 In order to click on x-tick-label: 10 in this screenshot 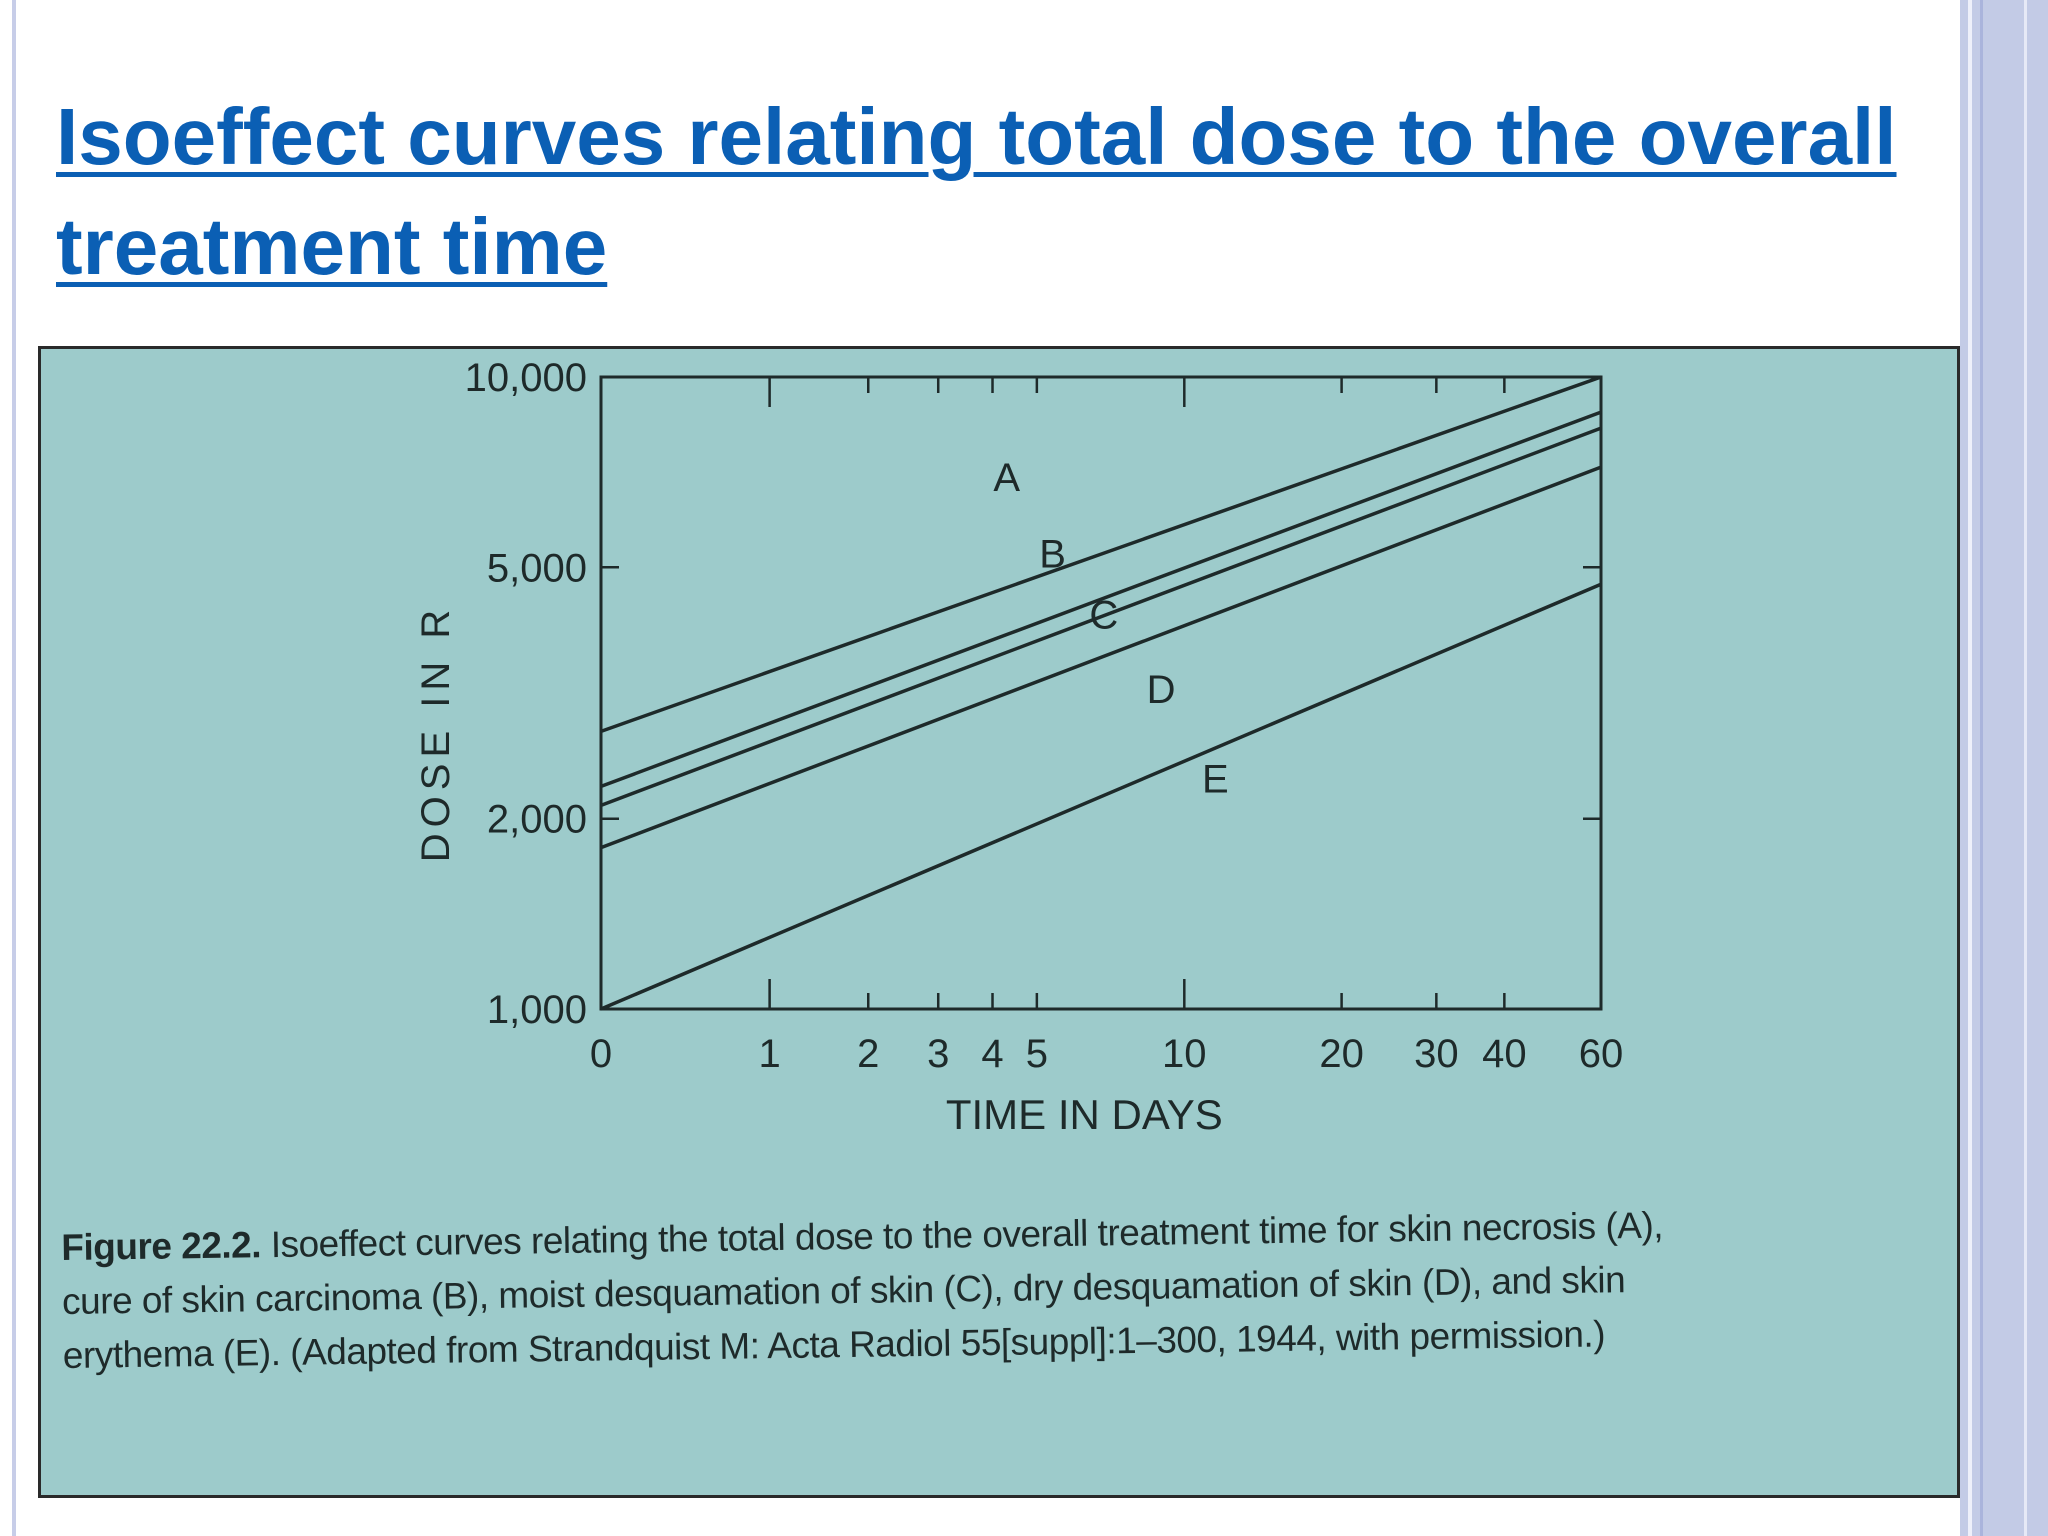, I will do `click(1184, 1054)`.